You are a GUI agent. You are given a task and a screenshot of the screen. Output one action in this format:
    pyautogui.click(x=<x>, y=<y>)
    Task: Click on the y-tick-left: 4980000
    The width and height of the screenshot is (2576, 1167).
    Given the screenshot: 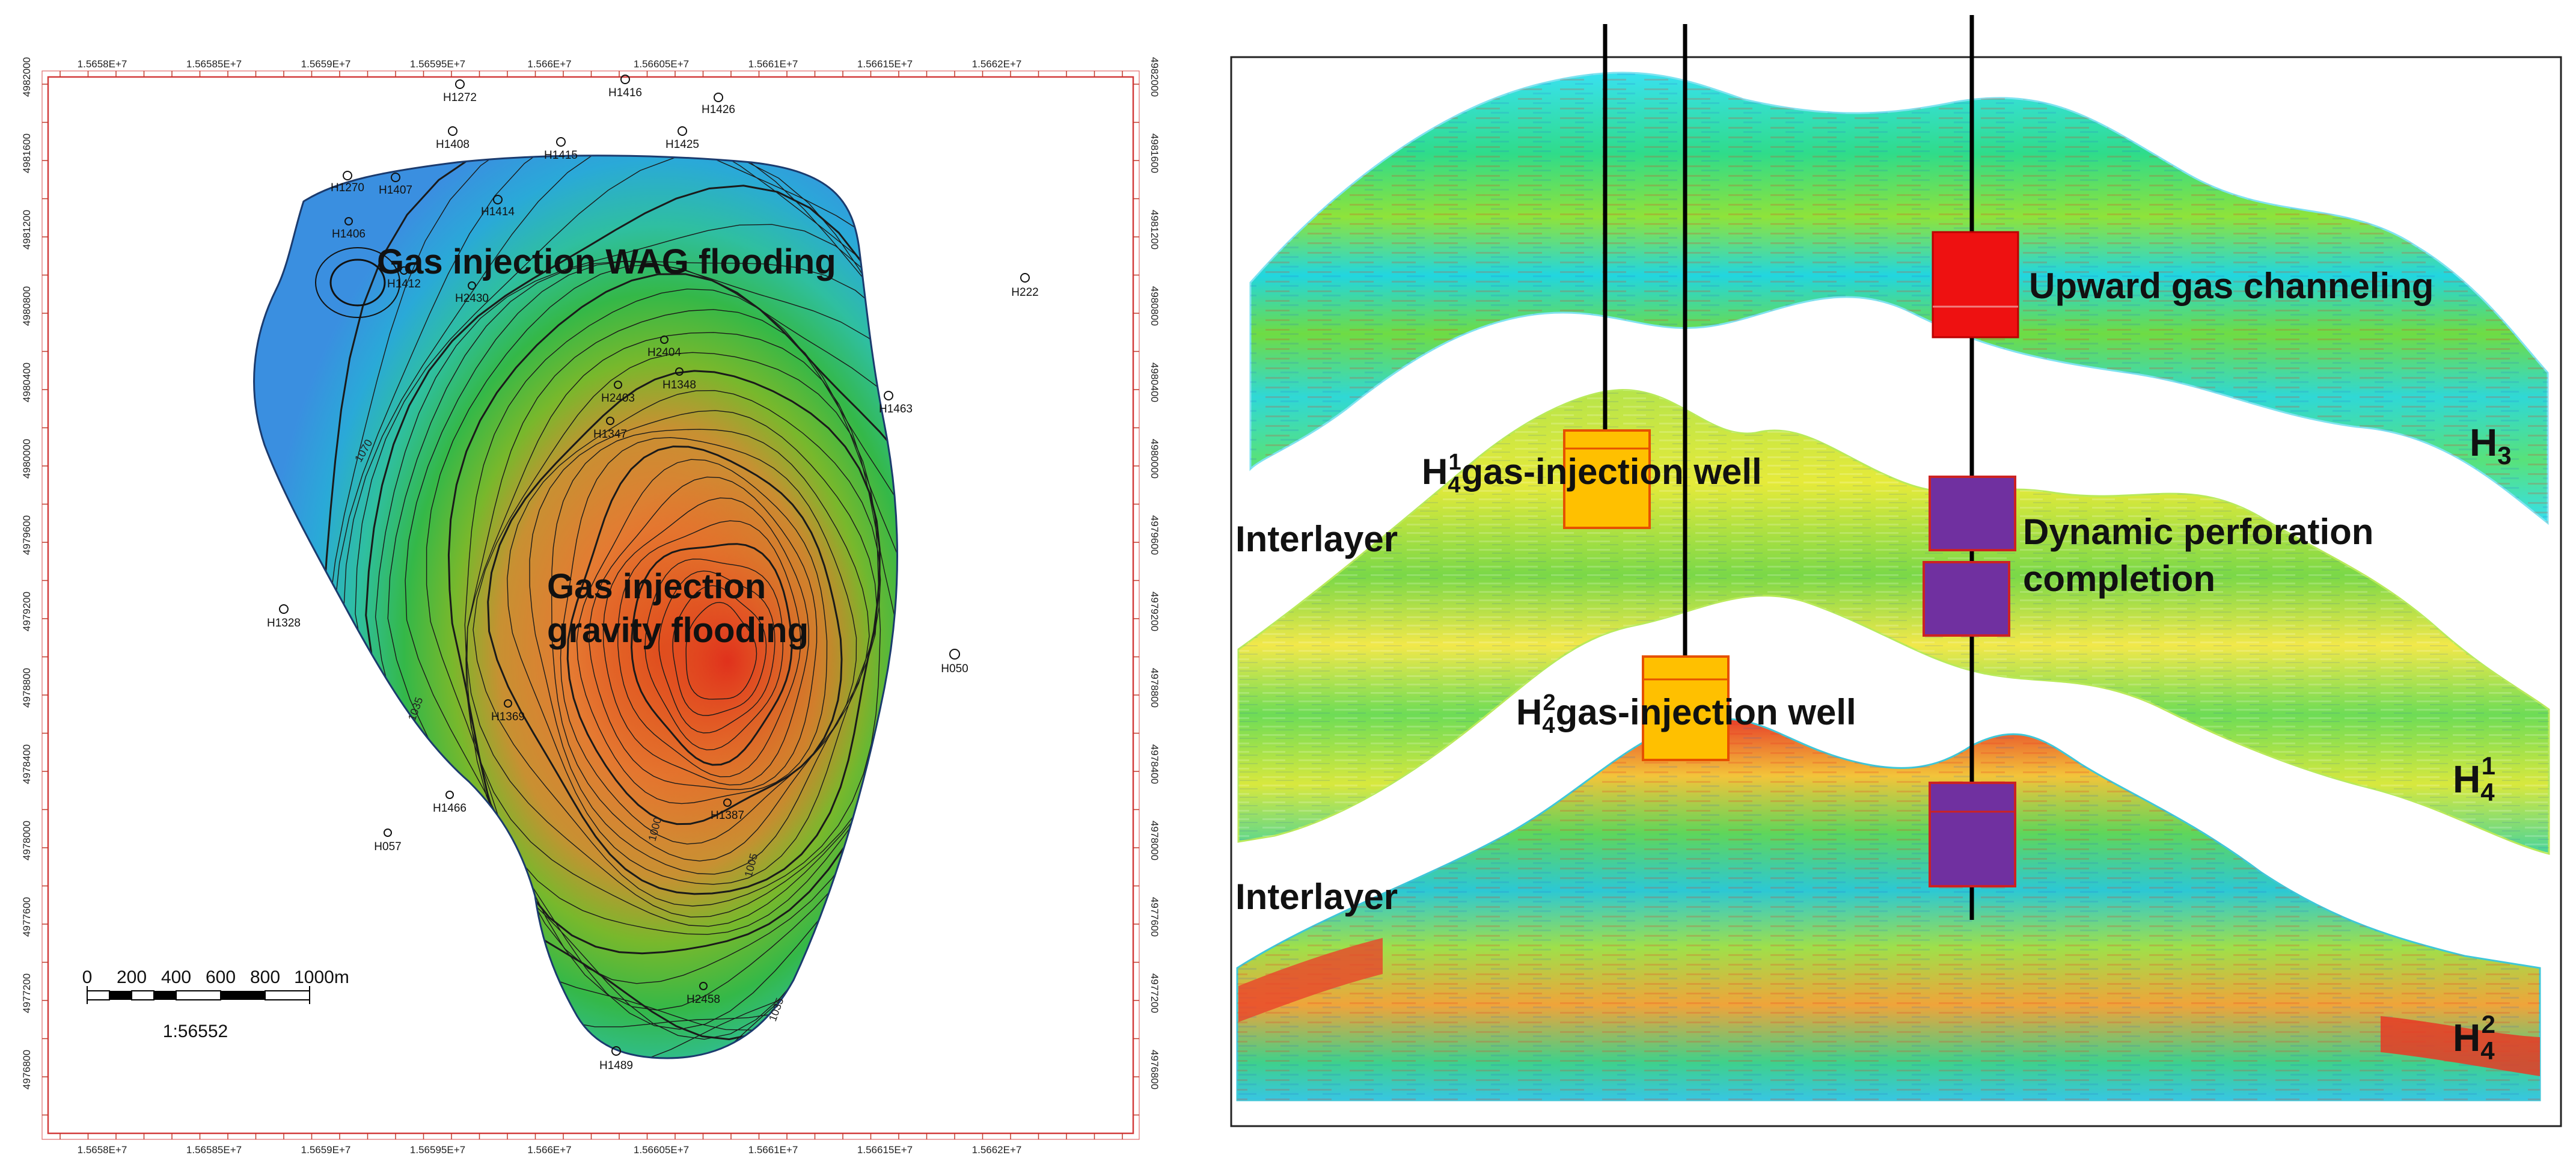 What is the action you would take?
    pyautogui.click(x=26, y=459)
    